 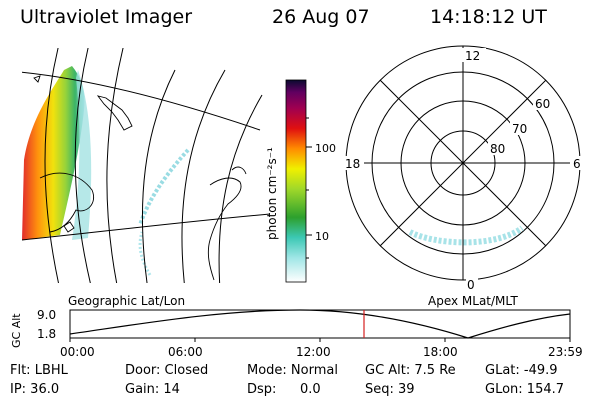 I want to click on polar-mlt-18: 18, so click(x=352, y=164).